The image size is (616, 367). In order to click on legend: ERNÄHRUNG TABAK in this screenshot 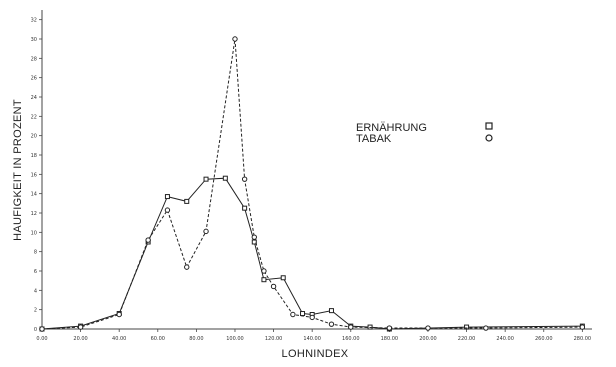, I will do `click(424, 133)`.